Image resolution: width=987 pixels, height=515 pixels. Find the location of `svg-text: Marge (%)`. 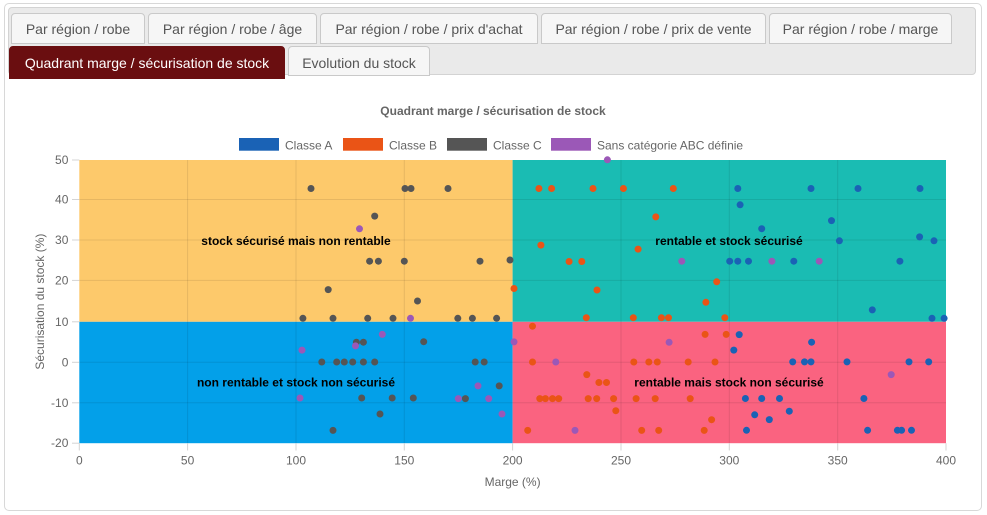

svg-text: Marge (%) is located at coordinates (513, 482).